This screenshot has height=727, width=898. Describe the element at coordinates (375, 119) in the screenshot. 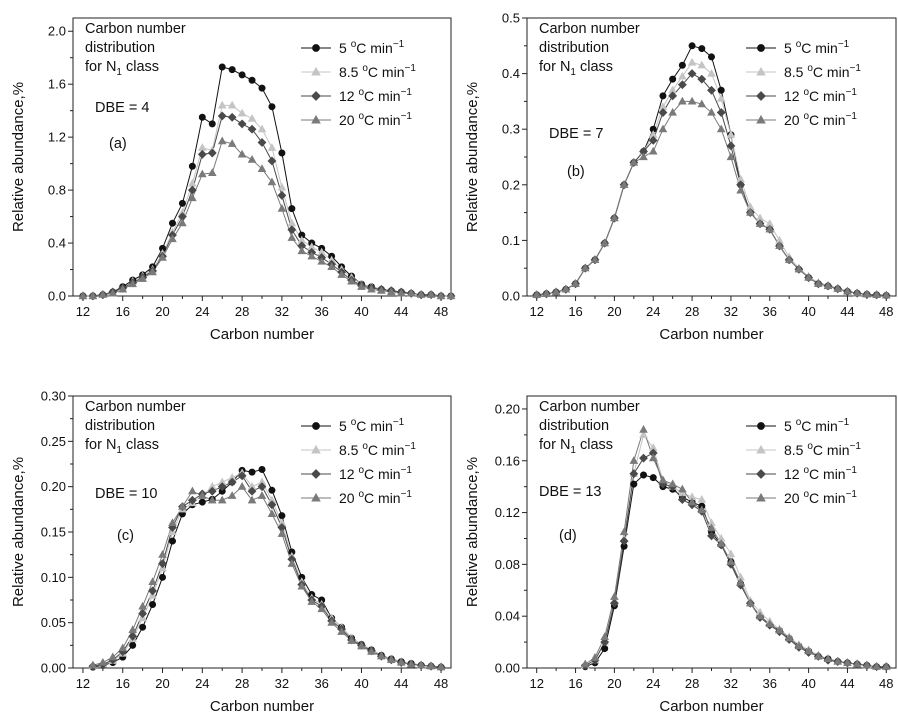

I see `legend-entry-20: 20 oC min−1` at that location.